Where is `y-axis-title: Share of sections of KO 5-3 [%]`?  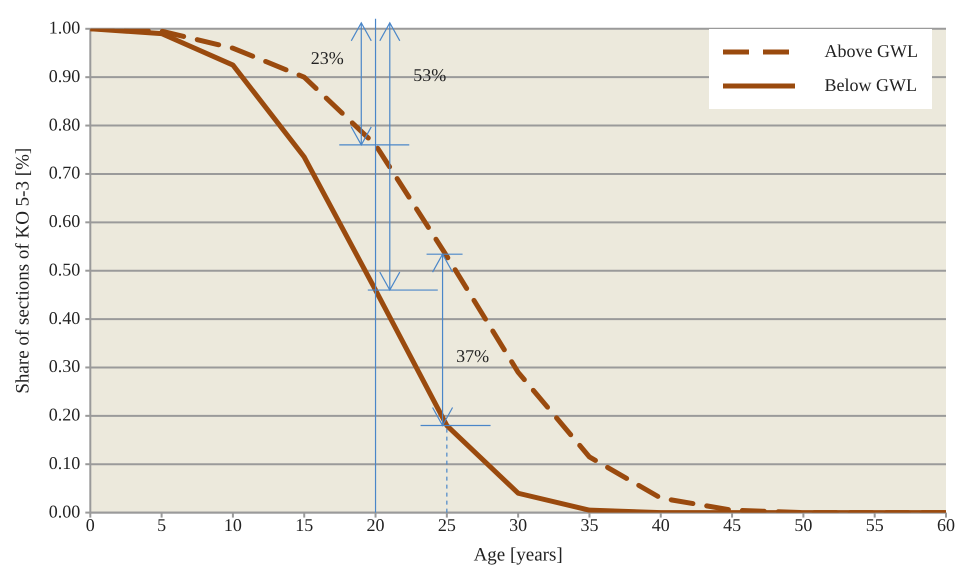
y-axis-title: Share of sections of KO 5-3 [%] is located at coordinates (23, 271).